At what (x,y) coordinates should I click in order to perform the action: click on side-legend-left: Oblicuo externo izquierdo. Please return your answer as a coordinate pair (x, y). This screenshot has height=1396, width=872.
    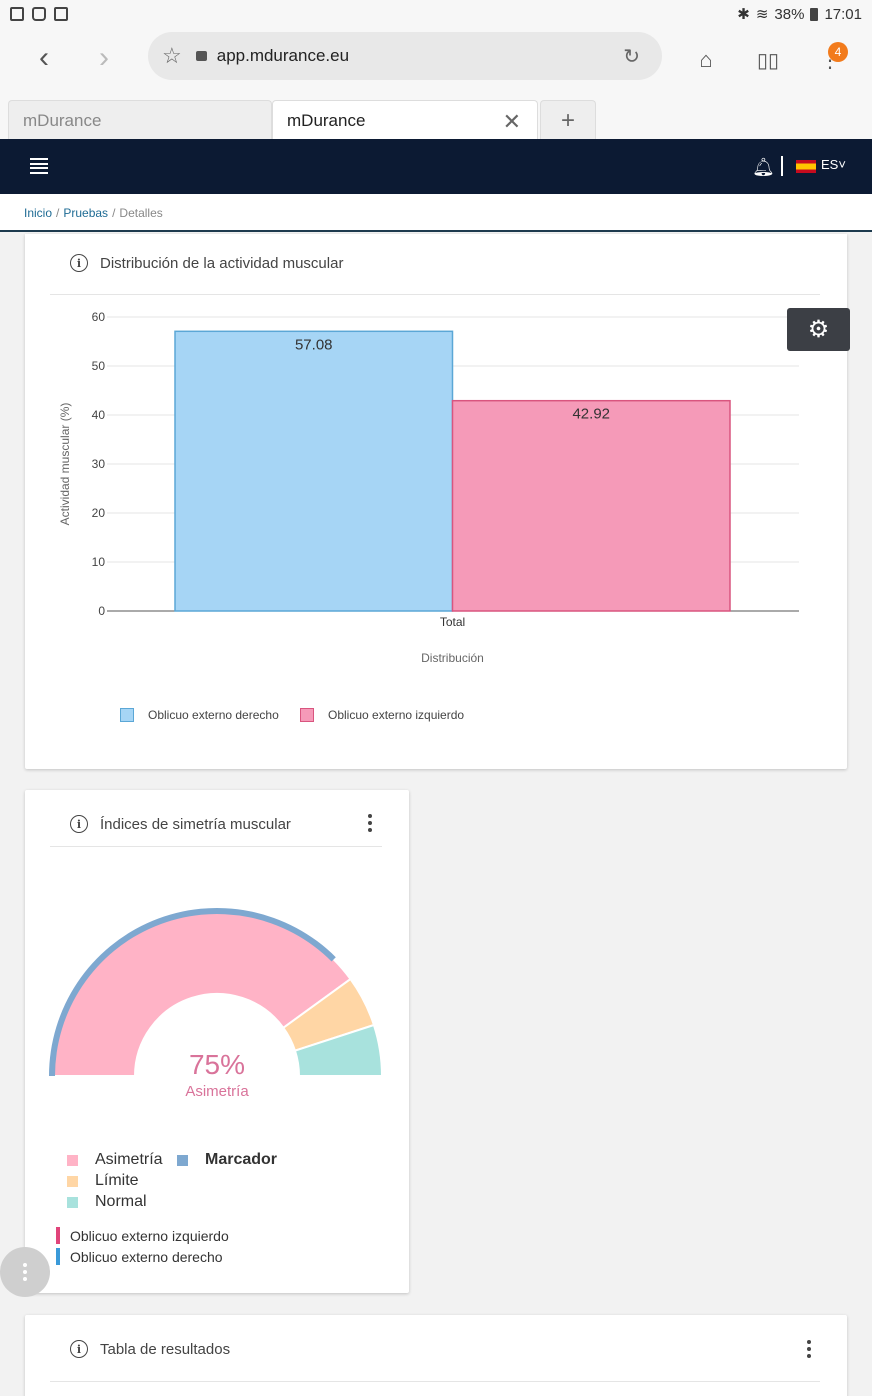
    Looking at the image, I should click on (142, 1235).